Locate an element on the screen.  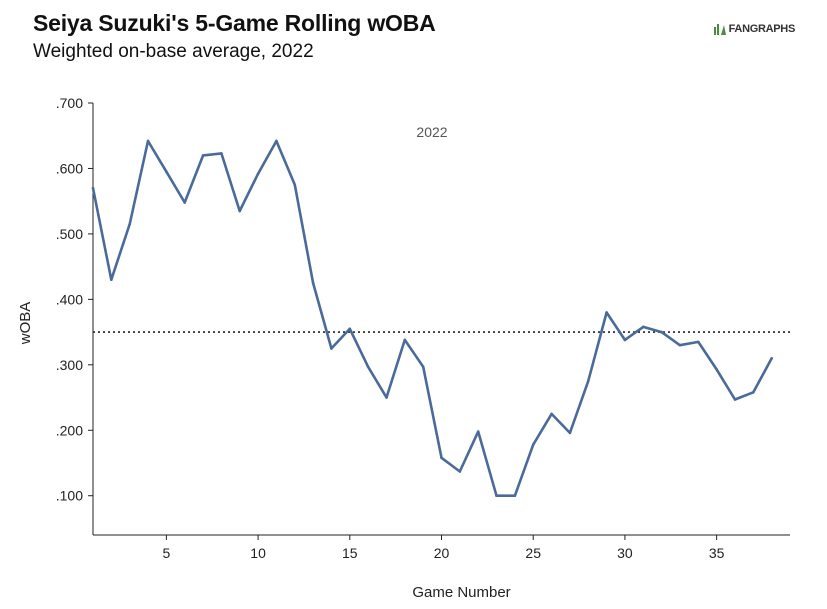
year-annotation: 2022 is located at coordinates (431, 132).